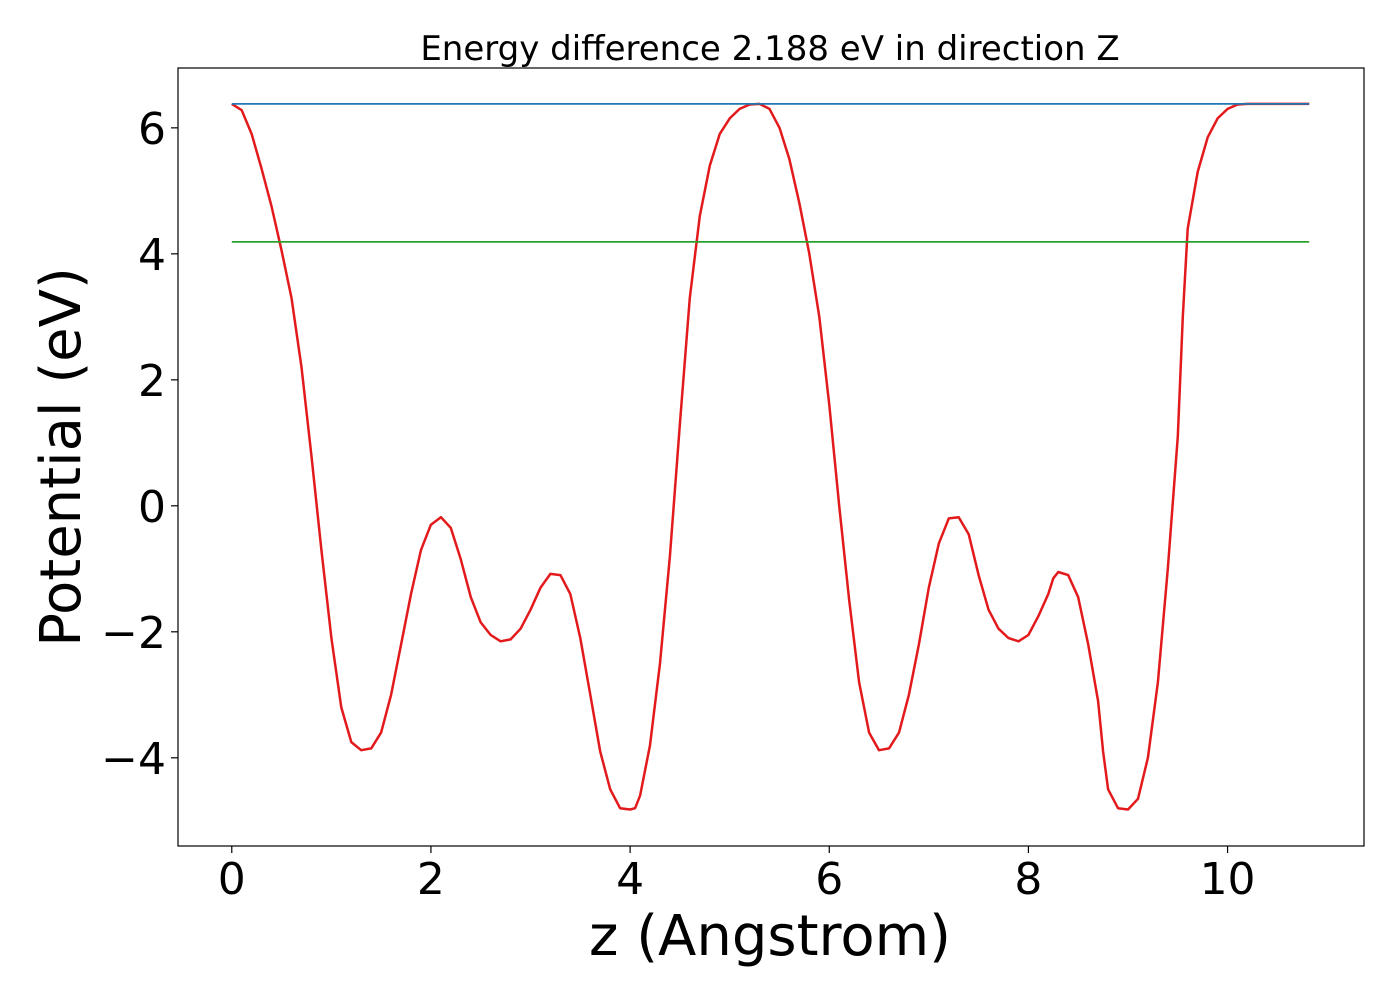 This screenshot has width=1400, height=1000. I want to click on y-axis-label: Potential (eV), so click(61, 457).